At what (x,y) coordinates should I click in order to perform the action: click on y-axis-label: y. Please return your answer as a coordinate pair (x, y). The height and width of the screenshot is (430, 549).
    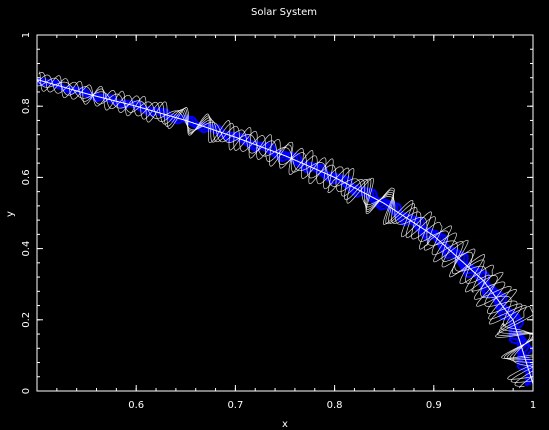
    Looking at the image, I should click on (10, 214).